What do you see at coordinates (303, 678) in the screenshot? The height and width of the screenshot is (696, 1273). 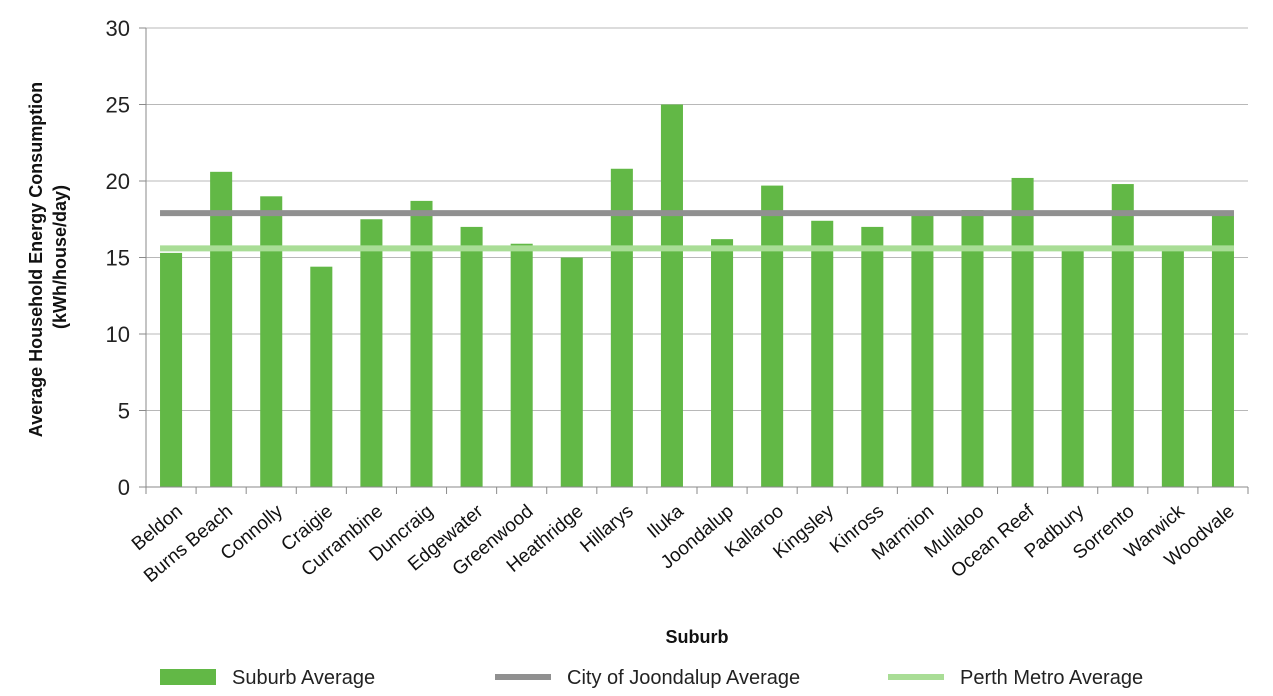 I see `legend-label: Suburb Average` at bounding box center [303, 678].